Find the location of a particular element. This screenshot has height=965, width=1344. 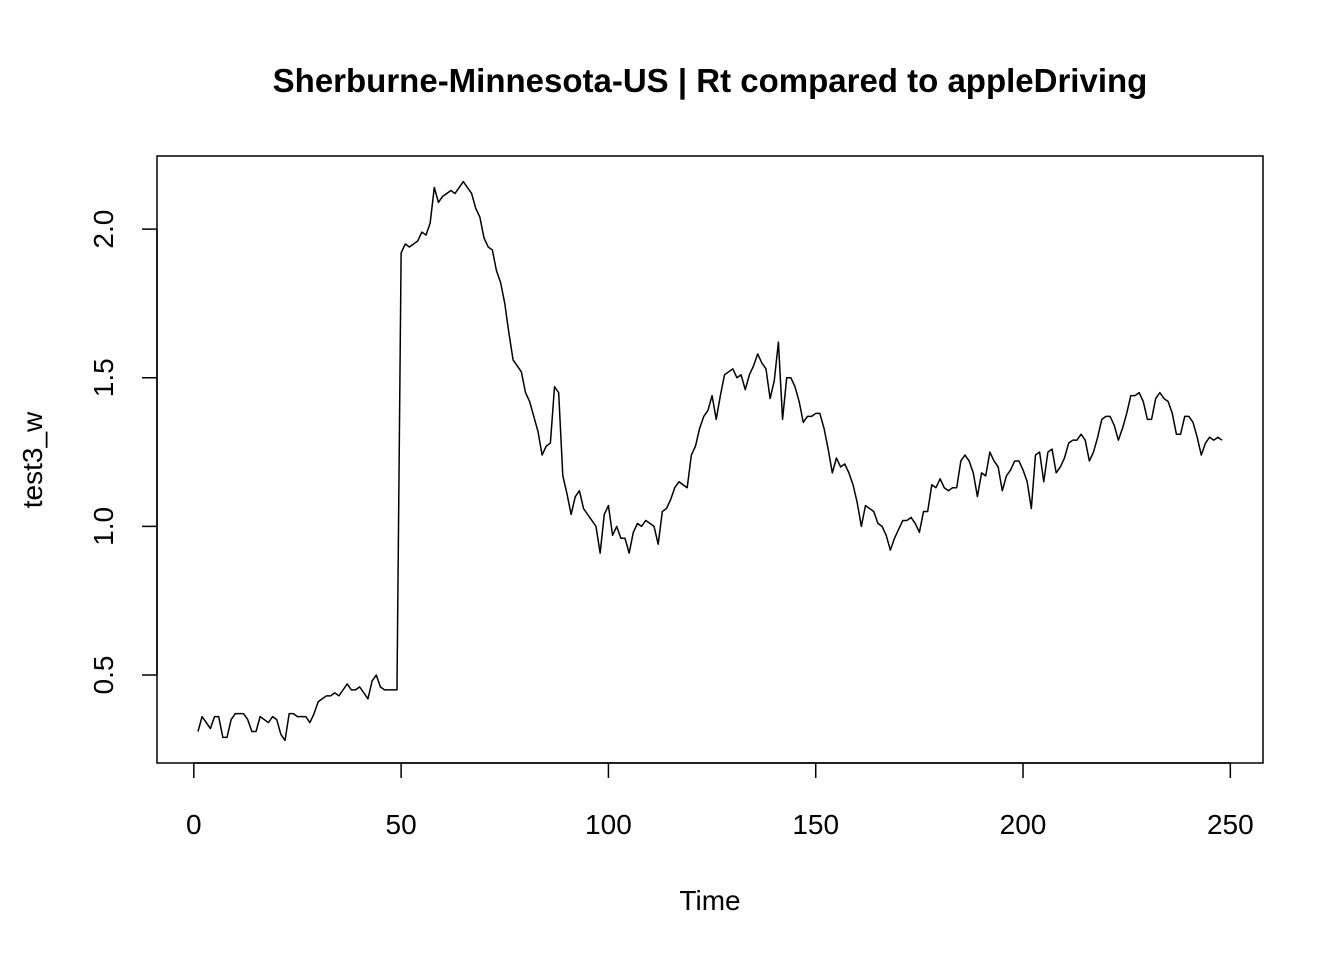

x-tick-label: 0 is located at coordinates (194, 824).